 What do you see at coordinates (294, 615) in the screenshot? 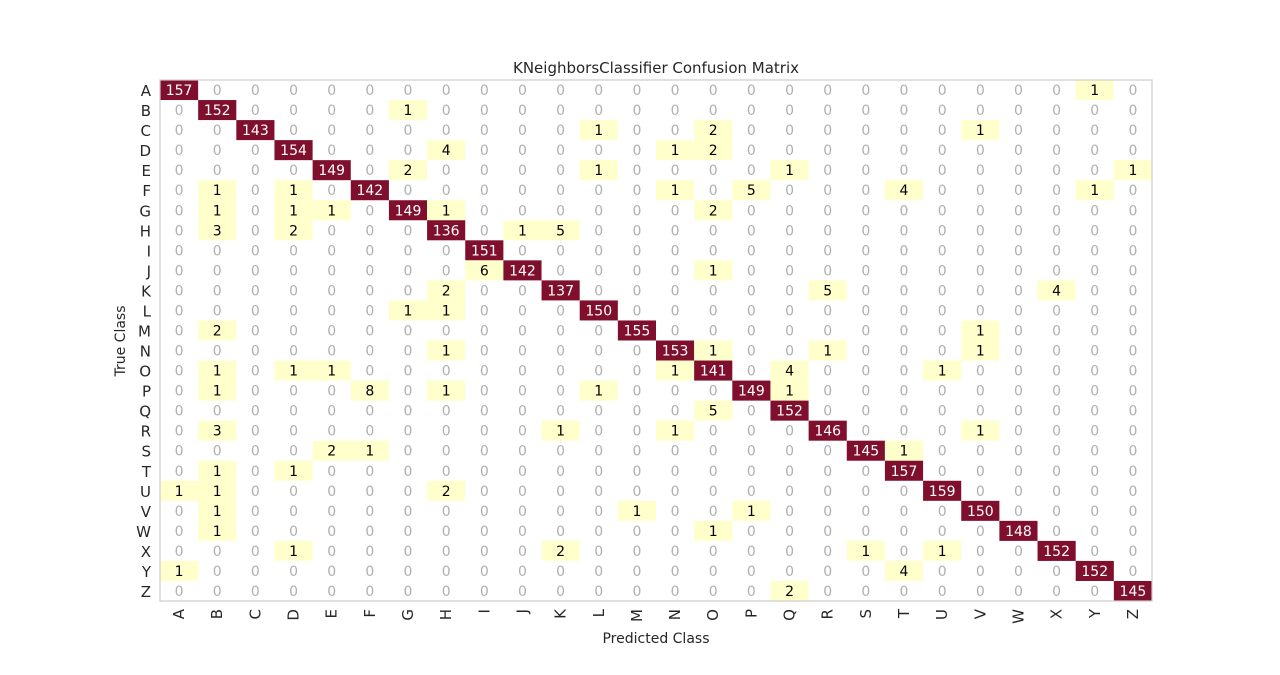
I see `x-tick-label: D` at bounding box center [294, 615].